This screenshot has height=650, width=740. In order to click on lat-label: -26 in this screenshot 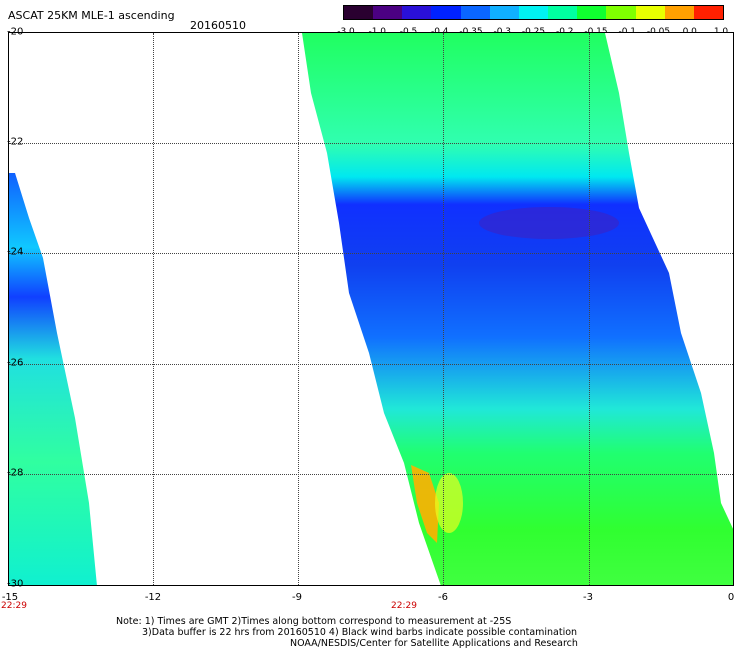, I will do `click(15, 363)`.